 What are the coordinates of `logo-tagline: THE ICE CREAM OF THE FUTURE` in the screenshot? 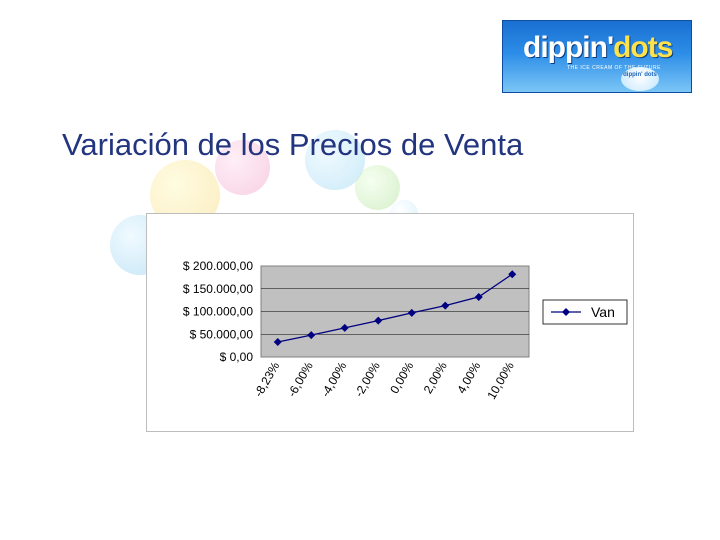 It's located at (614, 68).